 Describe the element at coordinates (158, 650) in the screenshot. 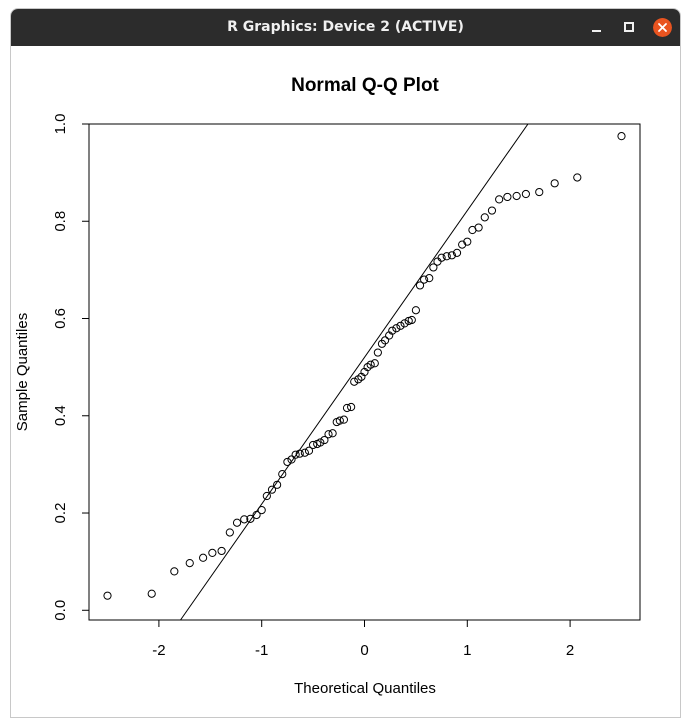

I see `x-tick-label: -2` at that location.